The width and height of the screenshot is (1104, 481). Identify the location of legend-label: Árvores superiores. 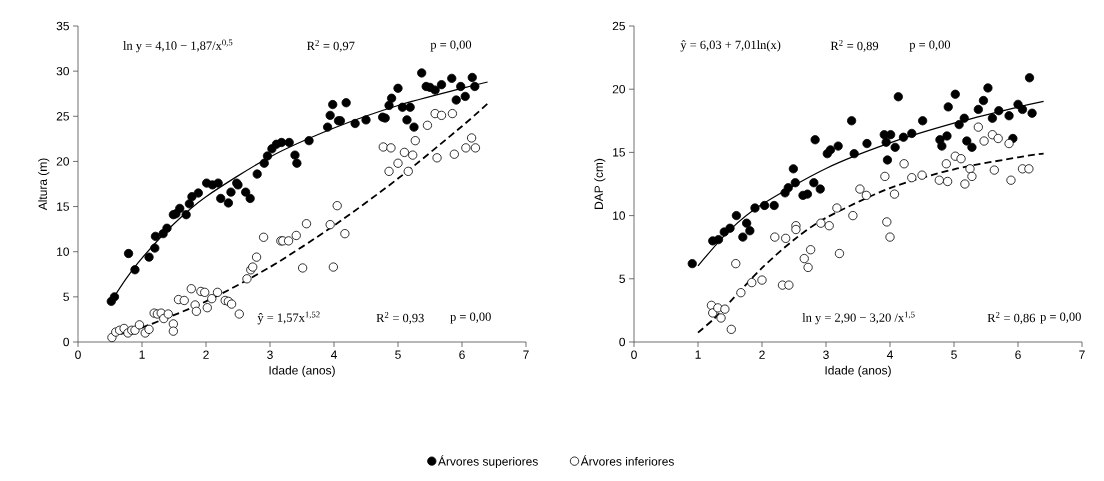
(488, 462).